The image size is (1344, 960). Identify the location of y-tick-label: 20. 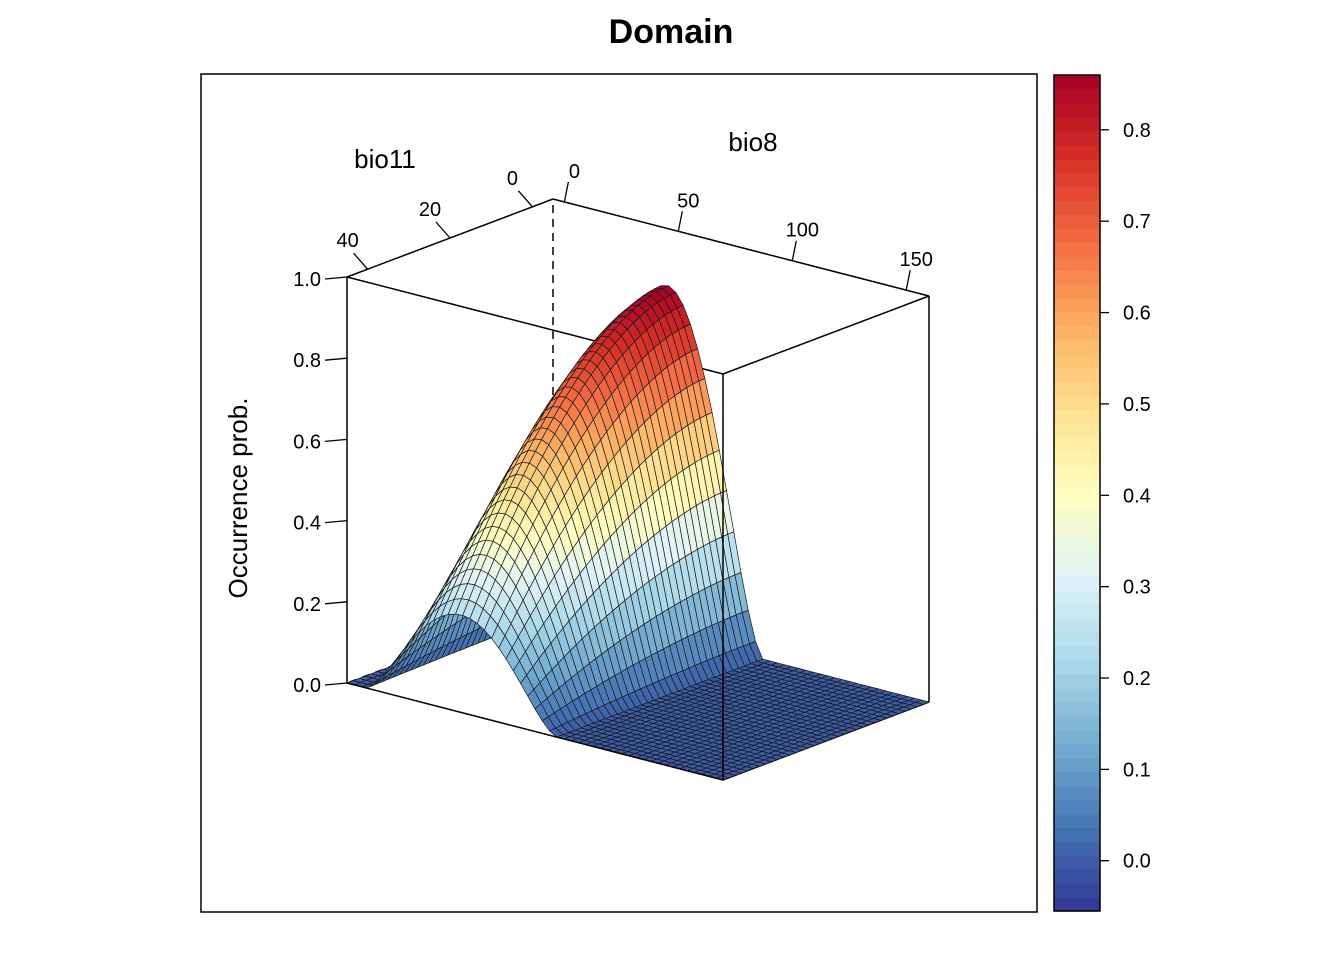
(430, 210).